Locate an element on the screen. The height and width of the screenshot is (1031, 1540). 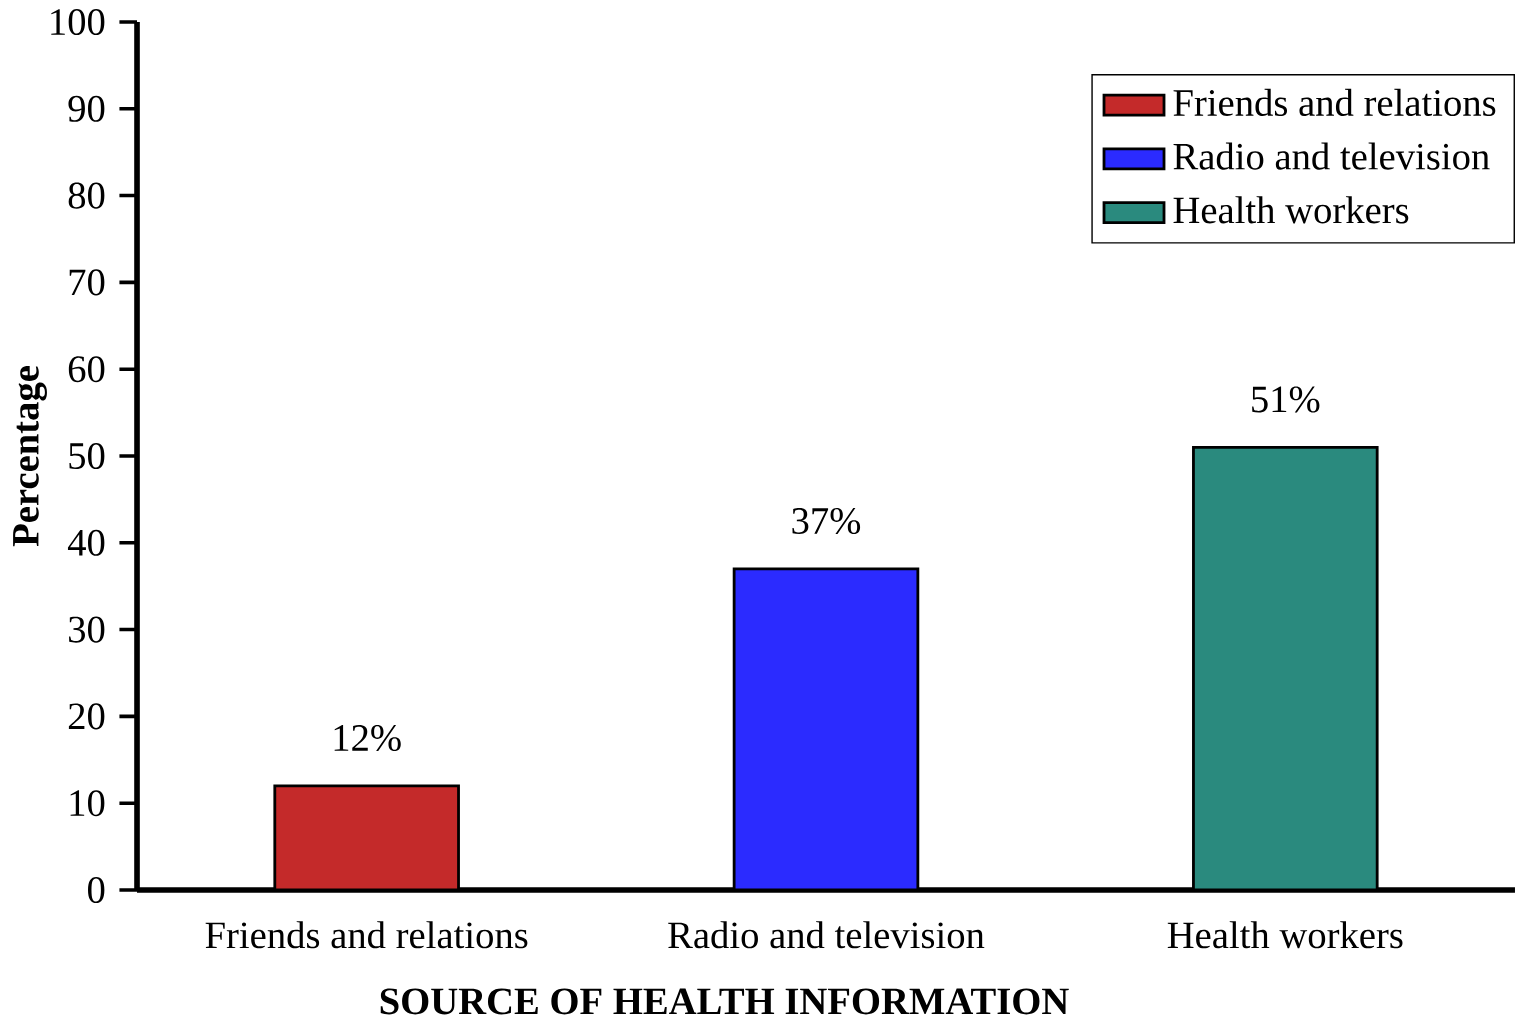
x-tick-label: Friends and relations is located at coordinates (366, 935).